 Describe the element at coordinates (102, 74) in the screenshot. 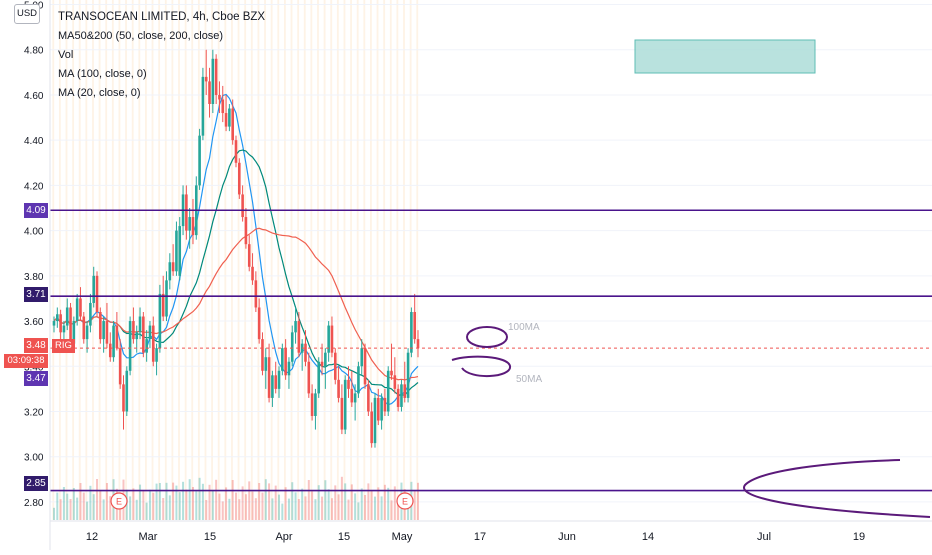

I see `indicator-ma100: MA (100, close, 0)` at that location.